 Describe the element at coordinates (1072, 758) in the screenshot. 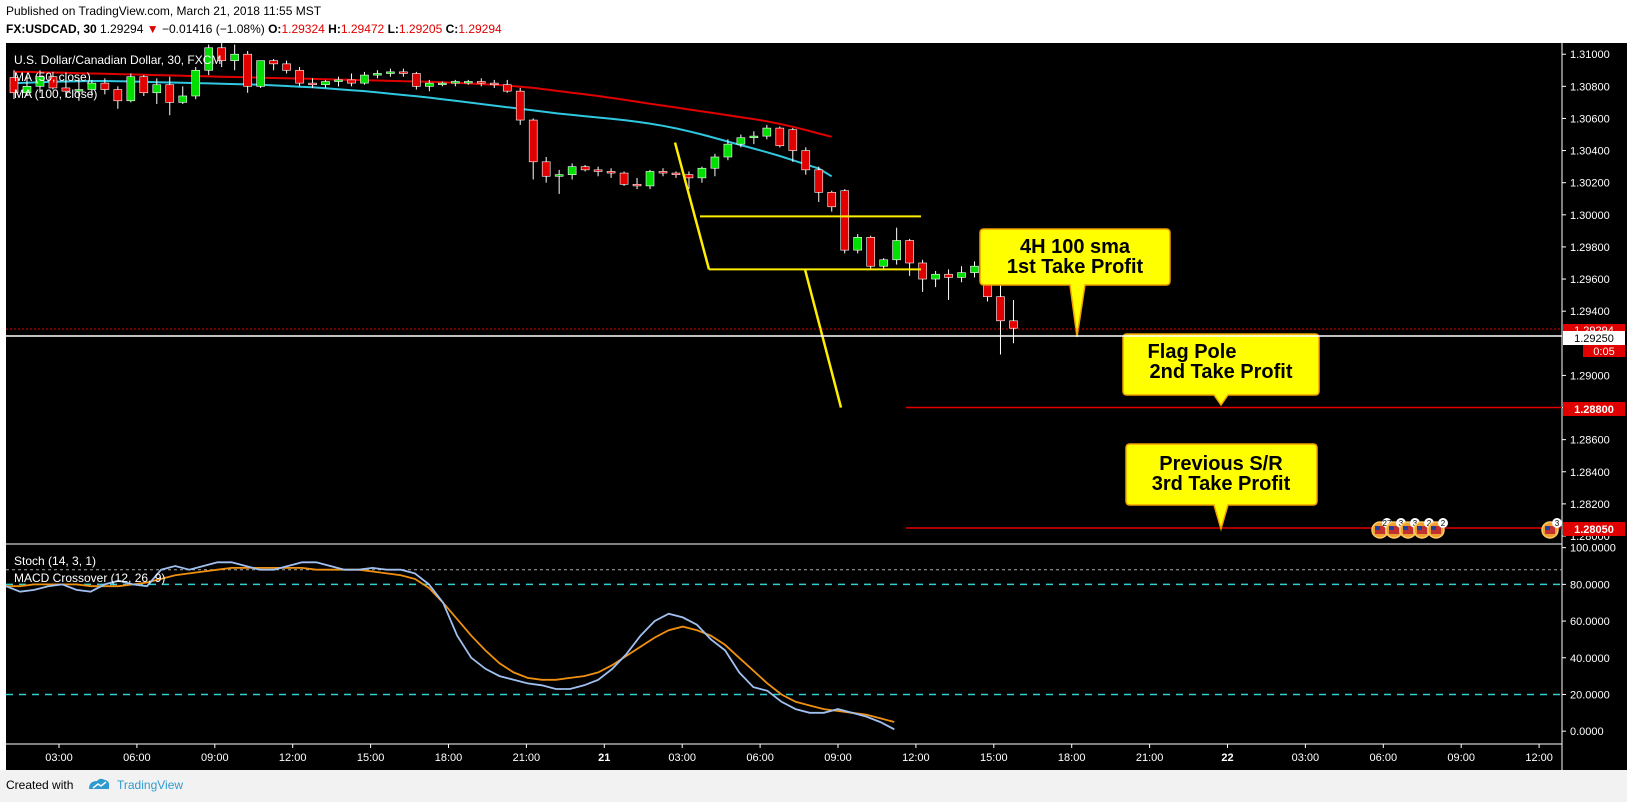

I see `svg-text: 18:00` at that location.